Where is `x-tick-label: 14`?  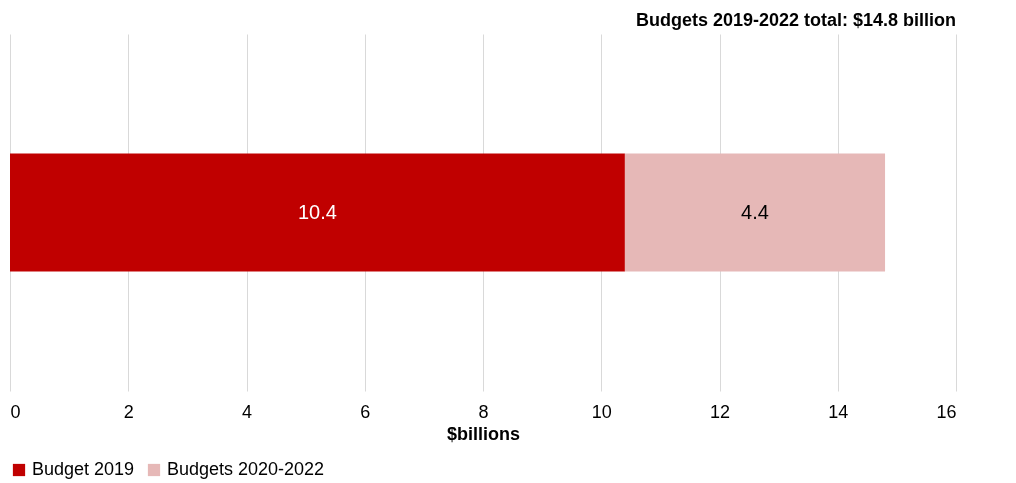
x-tick-label: 14 is located at coordinates (838, 411).